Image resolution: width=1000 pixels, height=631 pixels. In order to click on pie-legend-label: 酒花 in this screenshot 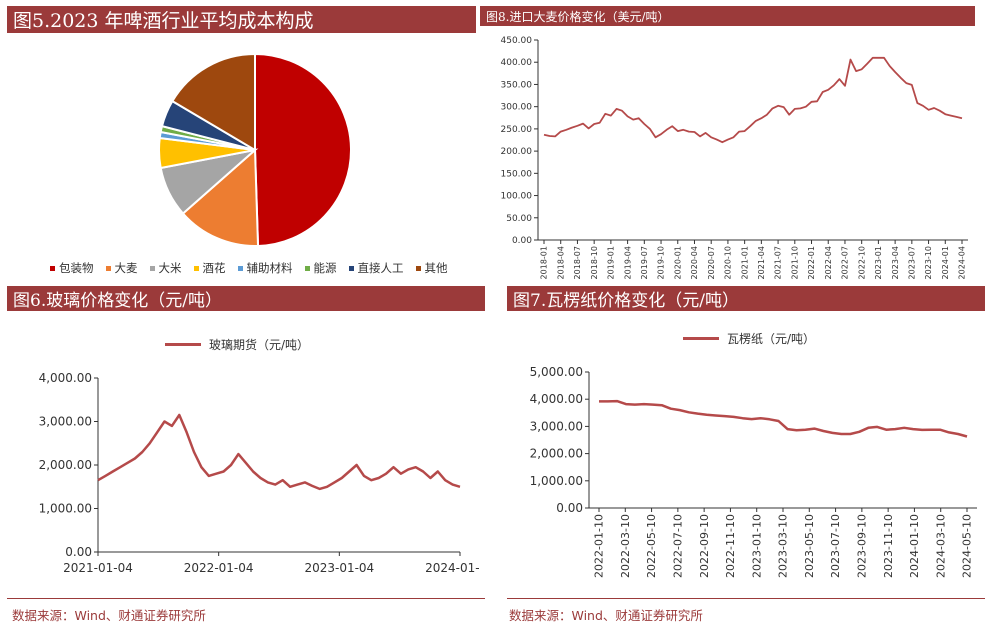, I will do `click(214, 268)`.